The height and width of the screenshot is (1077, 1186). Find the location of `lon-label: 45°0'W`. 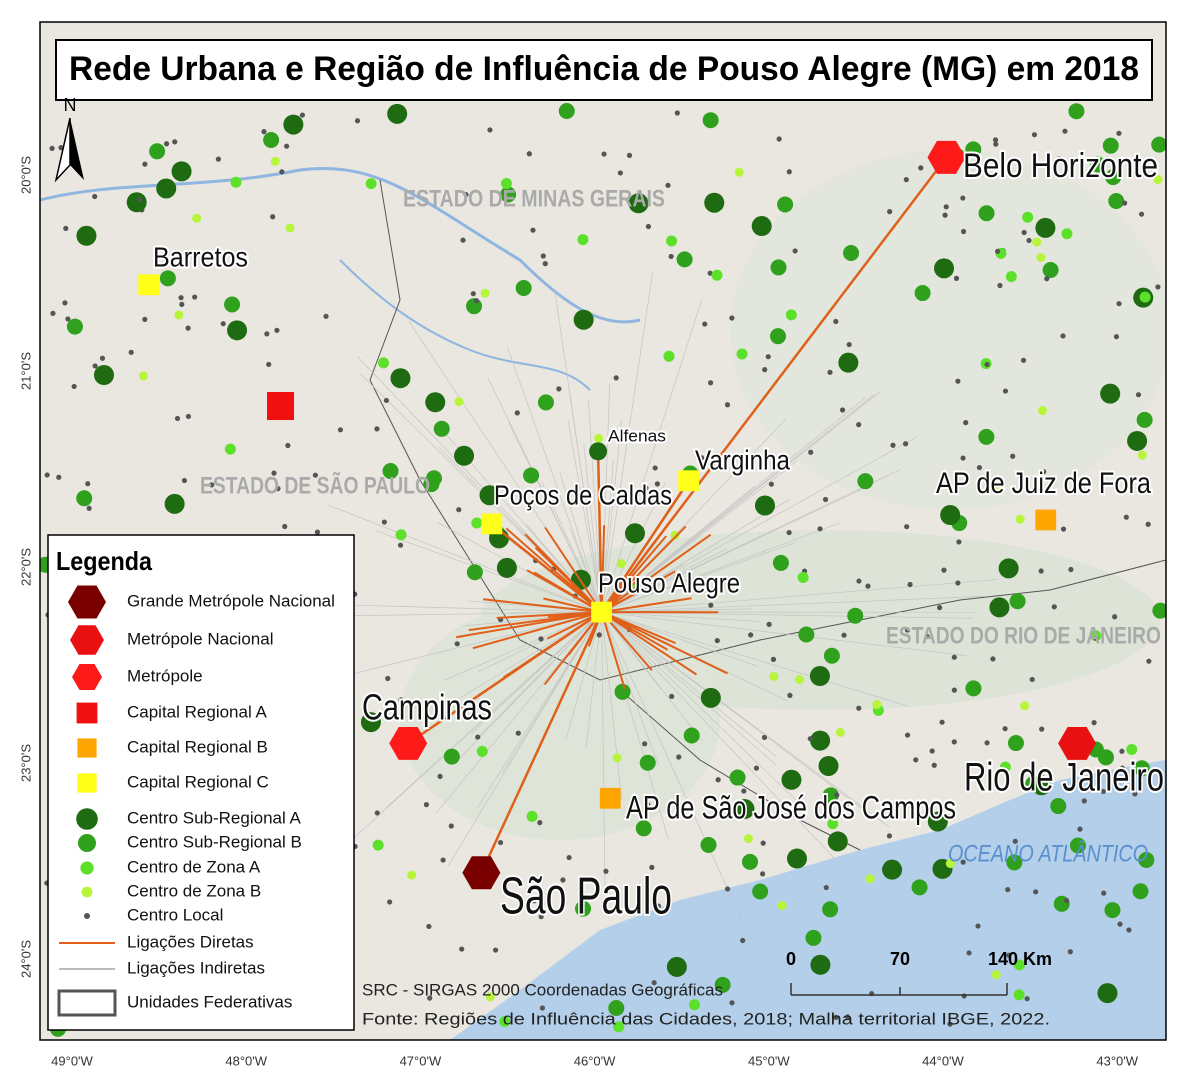

lon-label: 45°0'W is located at coordinates (769, 1060).